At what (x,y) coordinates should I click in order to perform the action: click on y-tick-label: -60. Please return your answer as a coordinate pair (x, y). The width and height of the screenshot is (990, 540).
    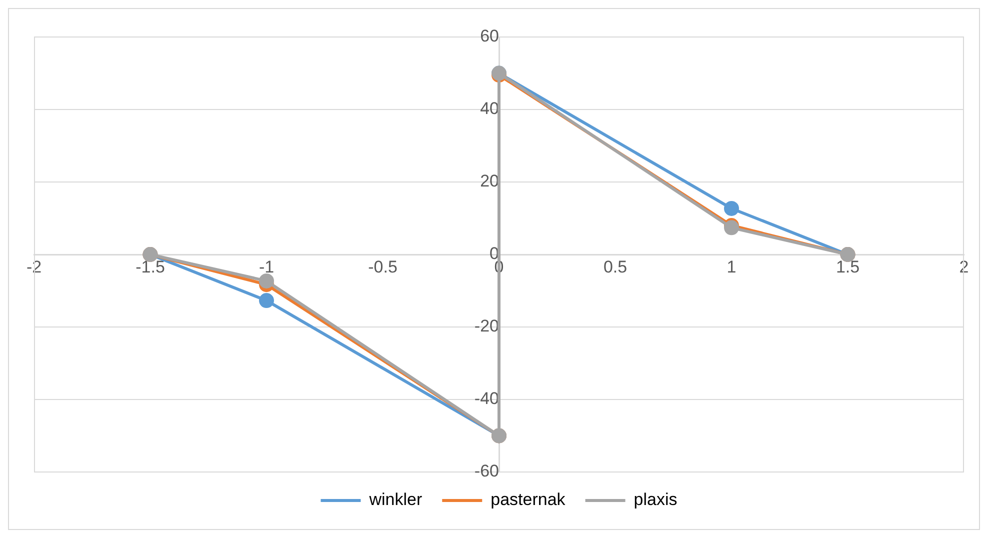
    Looking at the image, I should click on (486, 471).